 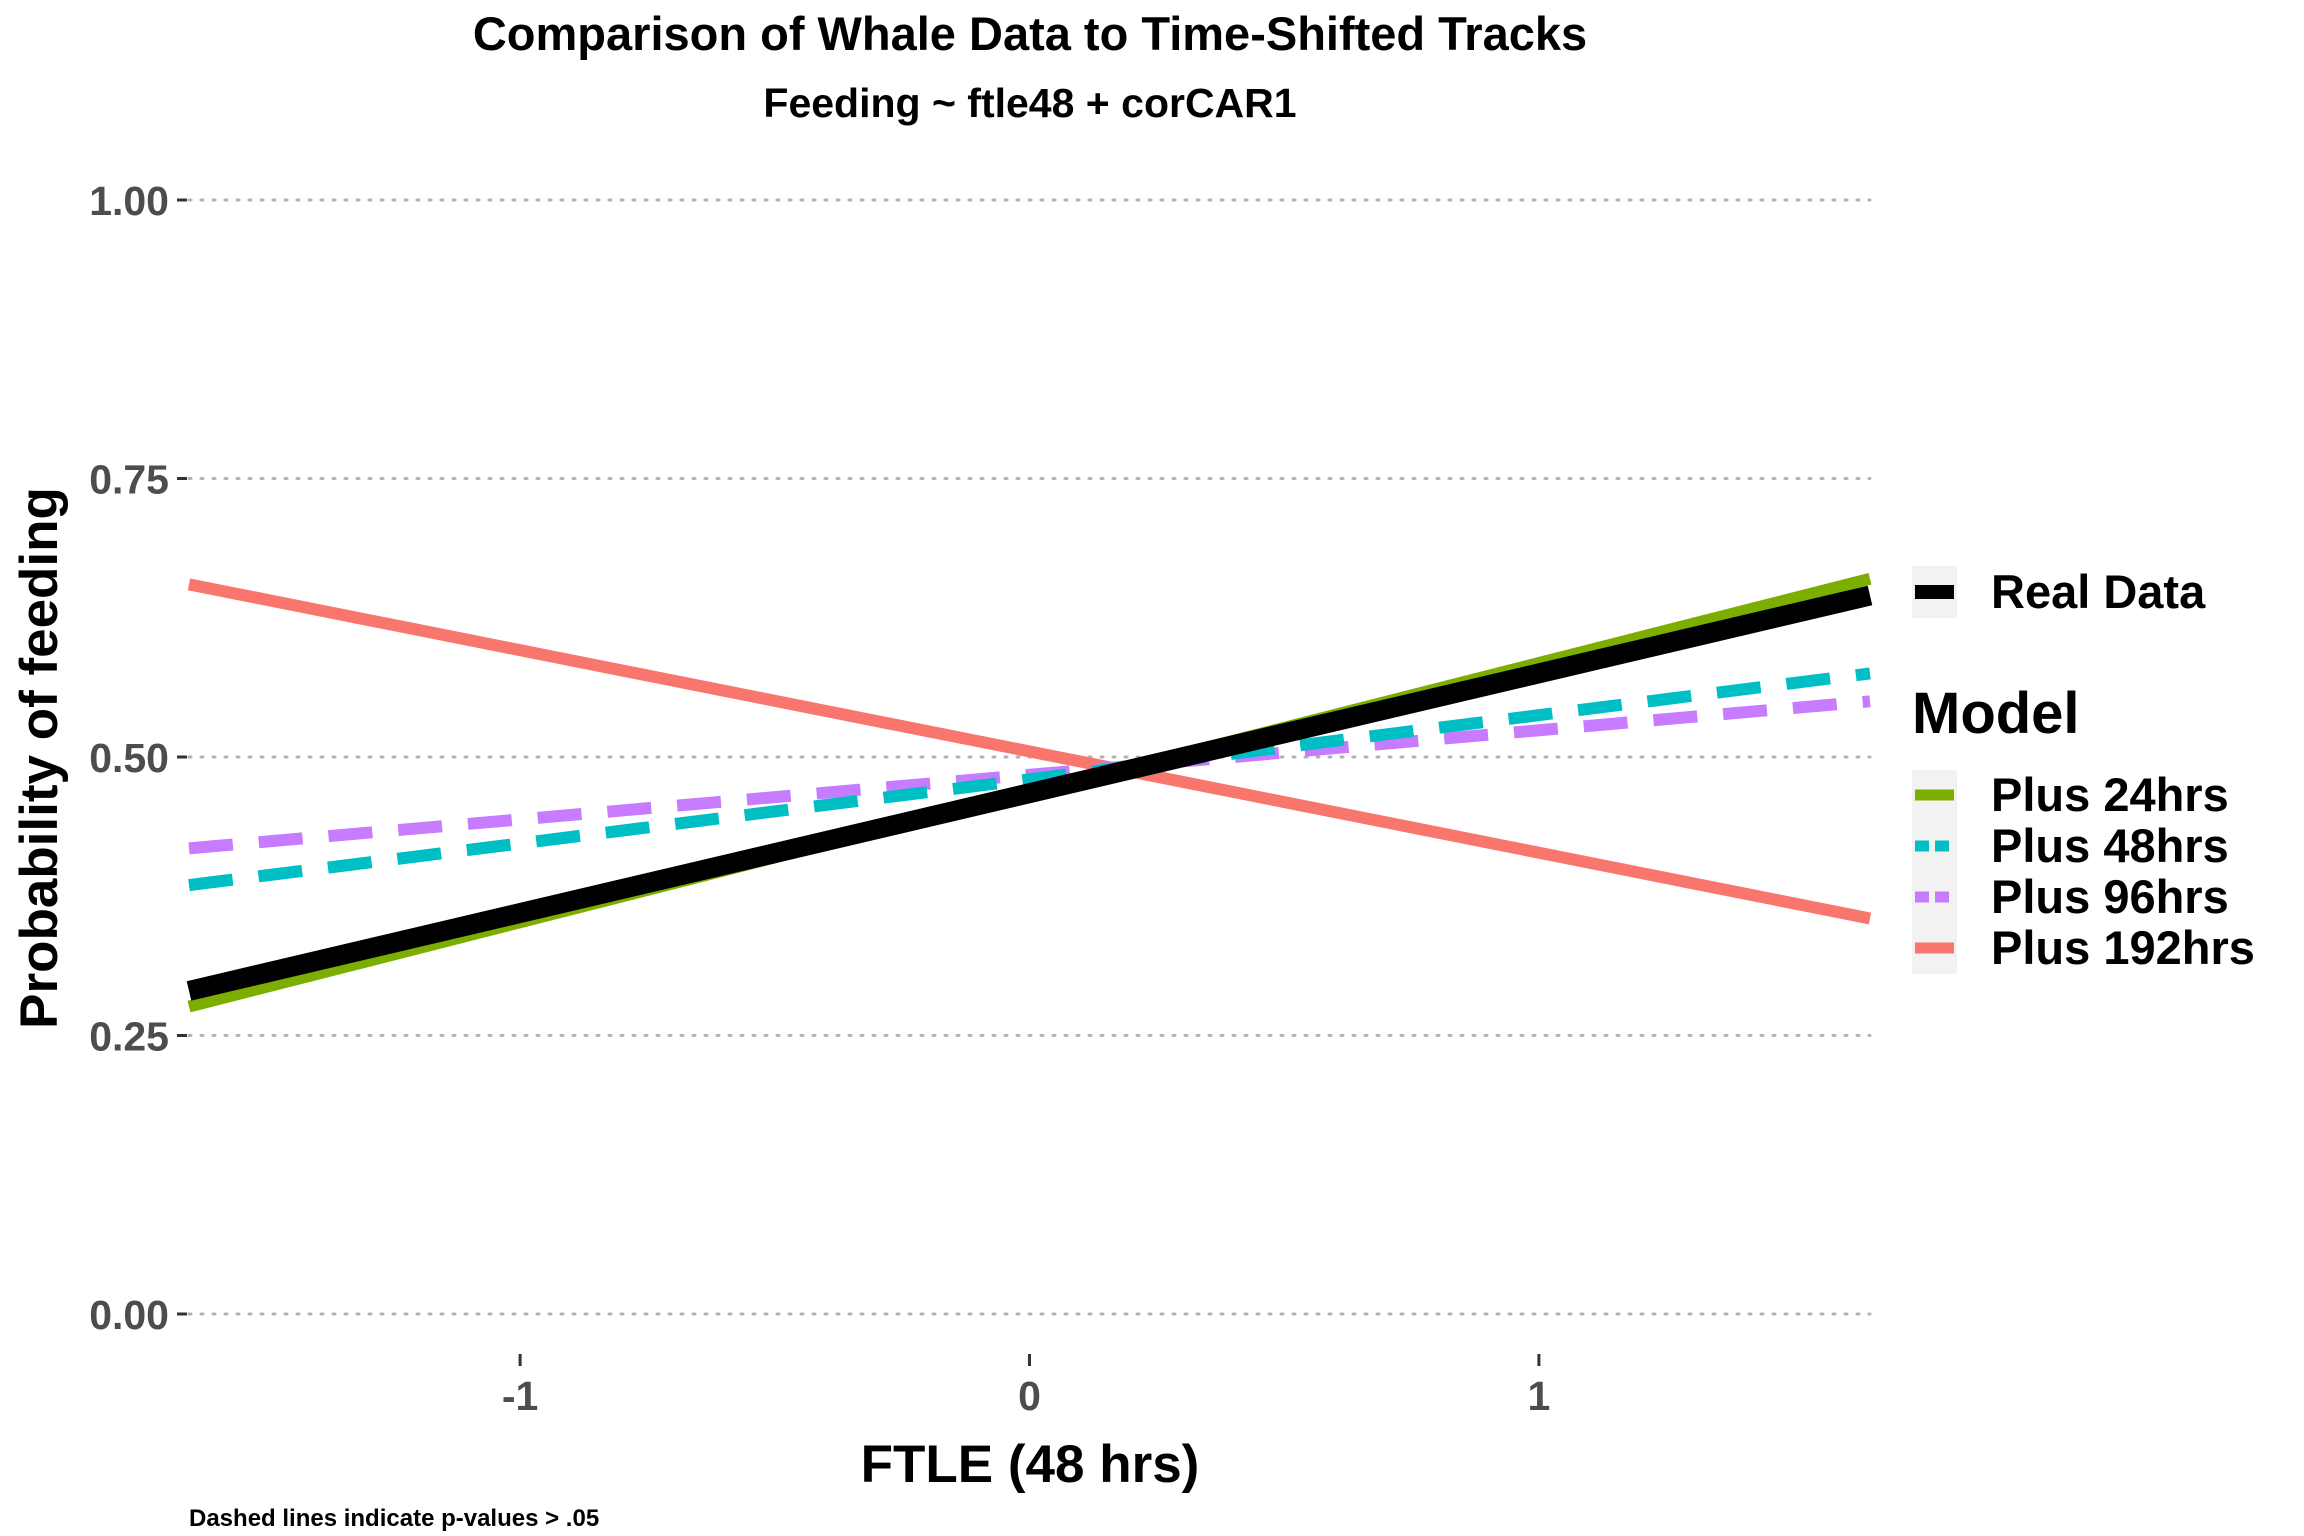 What do you see at coordinates (1029, 1396) in the screenshot?
I see `x-tick-label-1: 0` at bounding box center [1029, 1396].